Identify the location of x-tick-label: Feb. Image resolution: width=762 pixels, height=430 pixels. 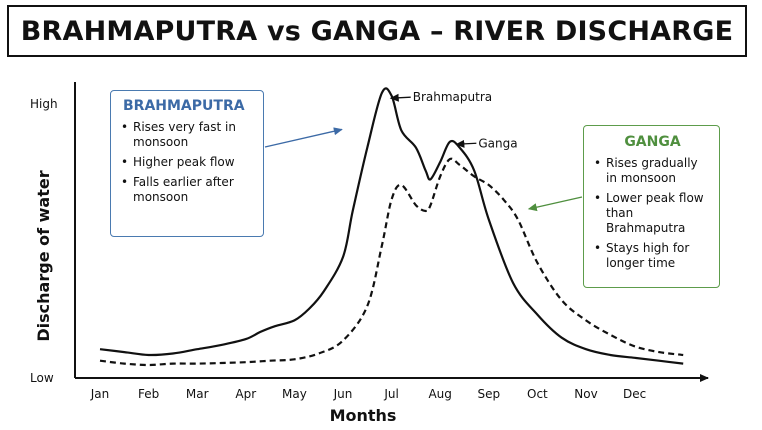
(148, 394).